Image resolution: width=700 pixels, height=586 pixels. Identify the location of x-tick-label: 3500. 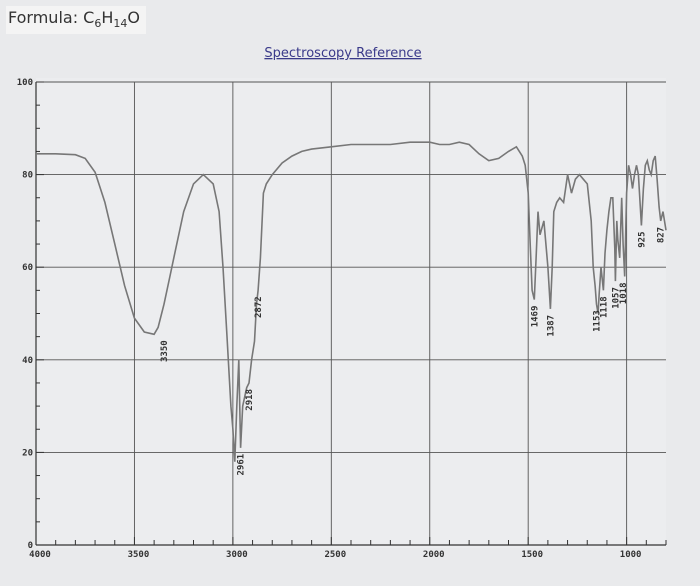
(139, 555).